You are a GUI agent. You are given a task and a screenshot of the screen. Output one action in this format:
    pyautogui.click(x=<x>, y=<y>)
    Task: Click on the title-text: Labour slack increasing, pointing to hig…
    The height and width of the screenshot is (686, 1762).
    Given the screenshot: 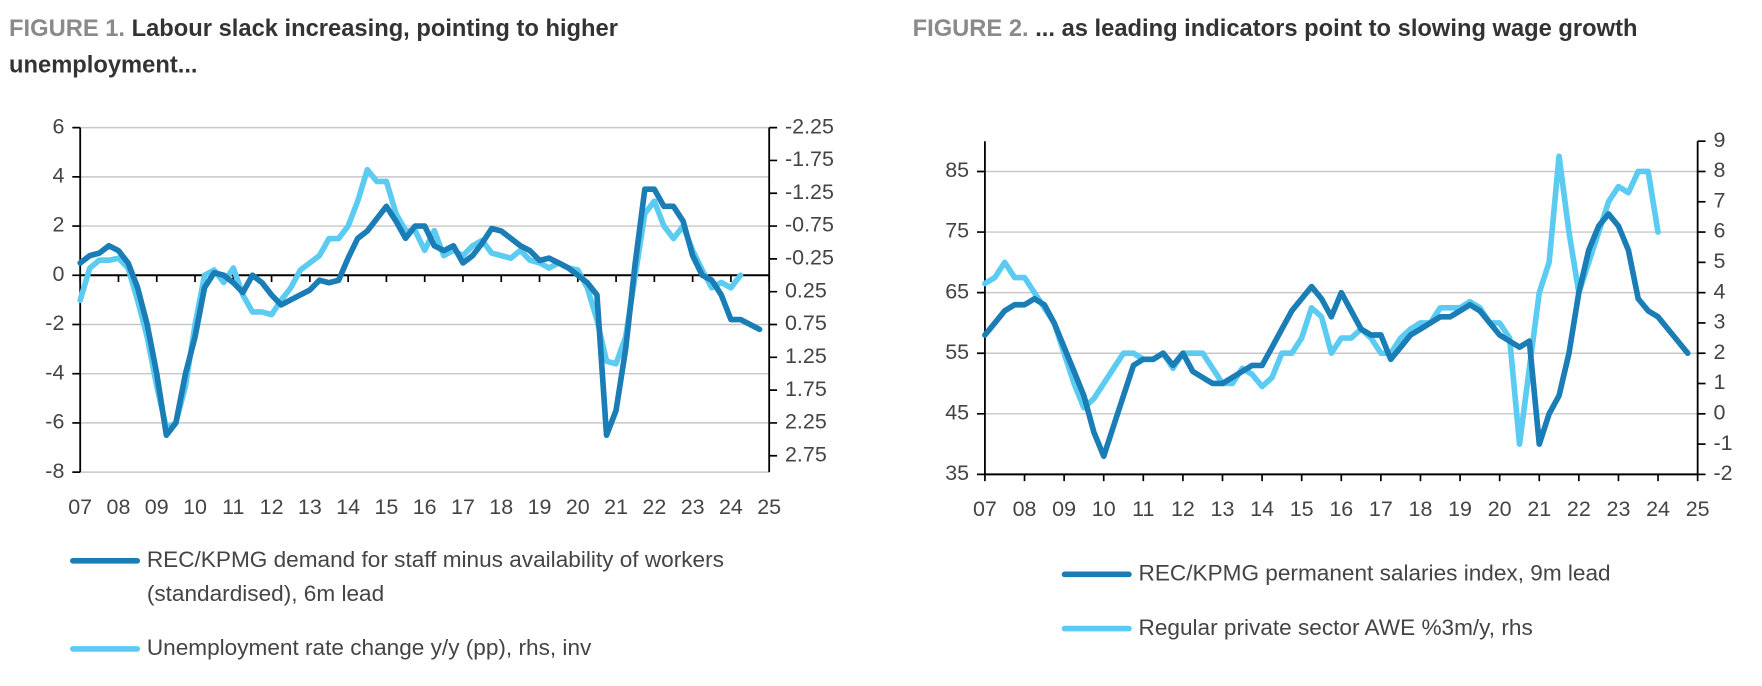 What is the action you would take?
    pyautogui.click(x=313, y=46)
    